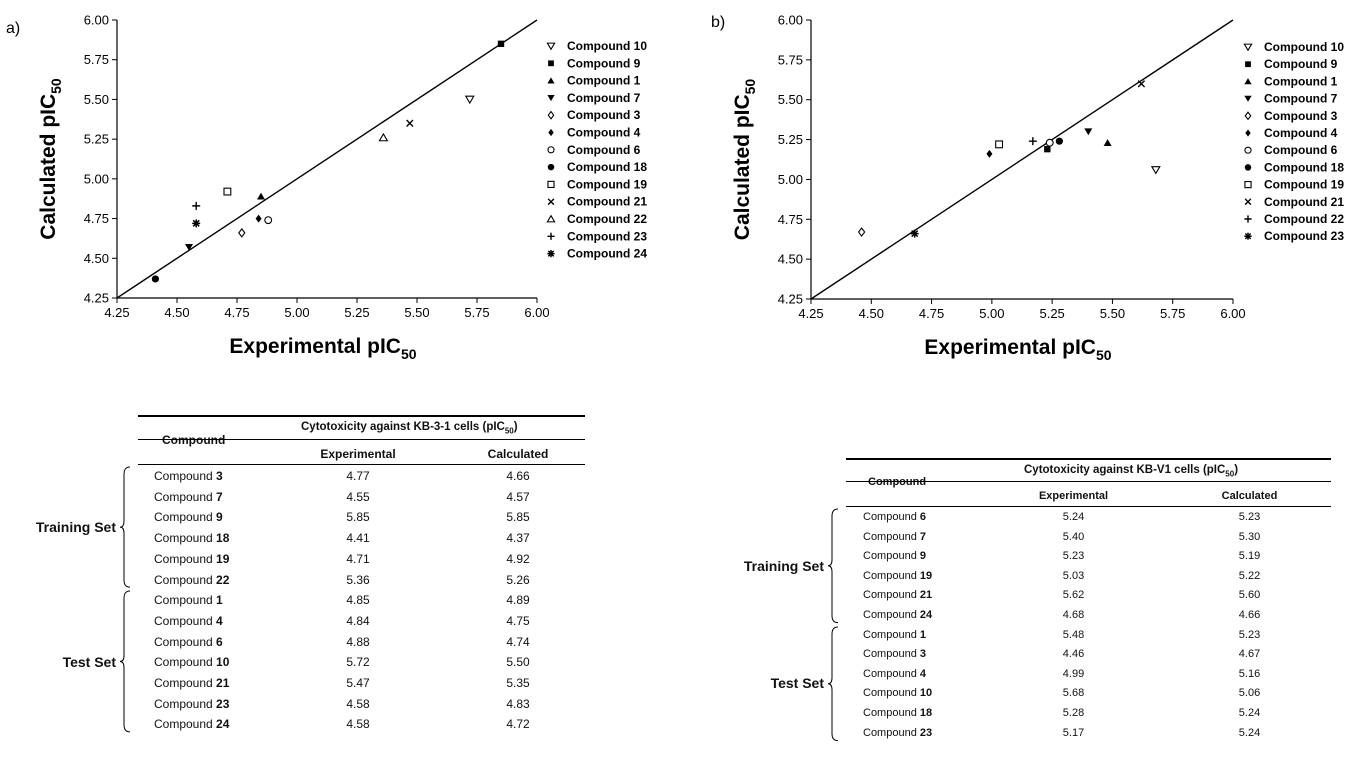 This screenshot has width=1359, height=783. I want to click on experimental-value: 5.17, so click(1073, 732).